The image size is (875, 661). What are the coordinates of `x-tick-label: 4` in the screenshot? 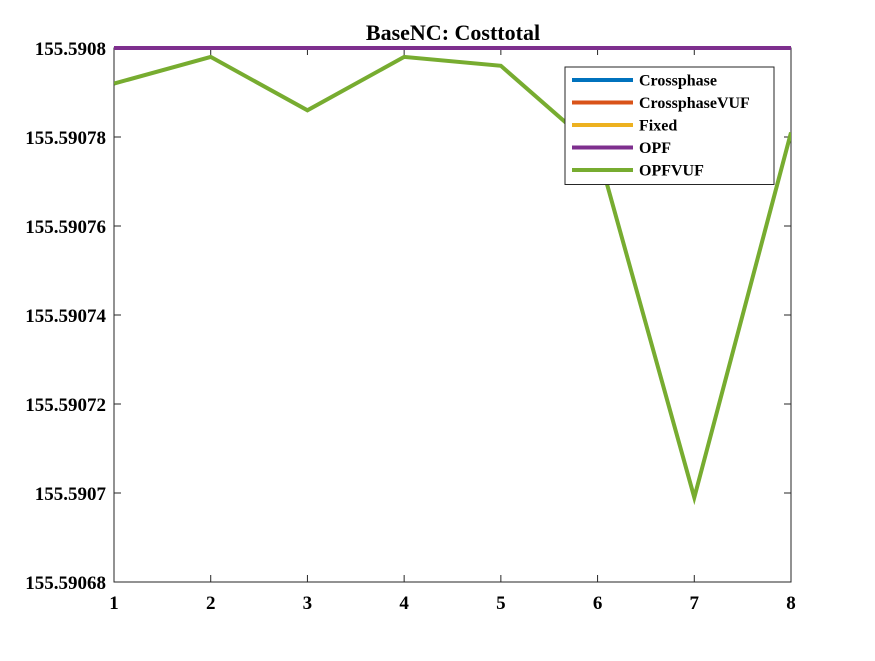 It's located at (404, 603).